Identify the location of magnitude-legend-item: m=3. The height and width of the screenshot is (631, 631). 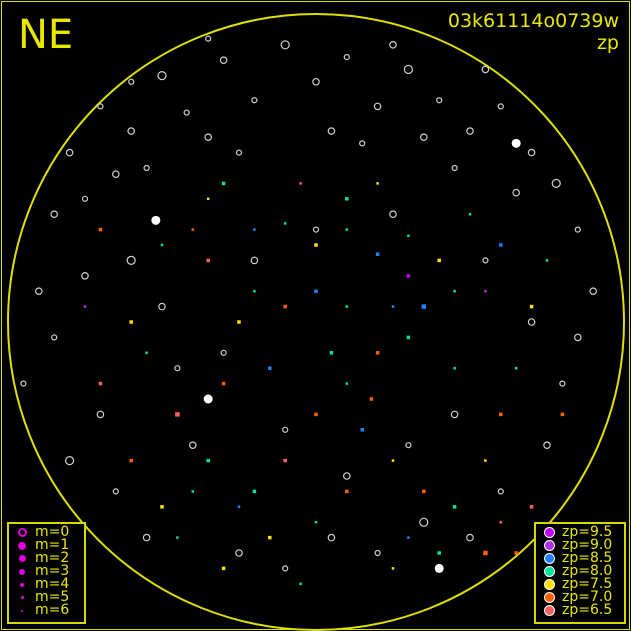
(46, 571).